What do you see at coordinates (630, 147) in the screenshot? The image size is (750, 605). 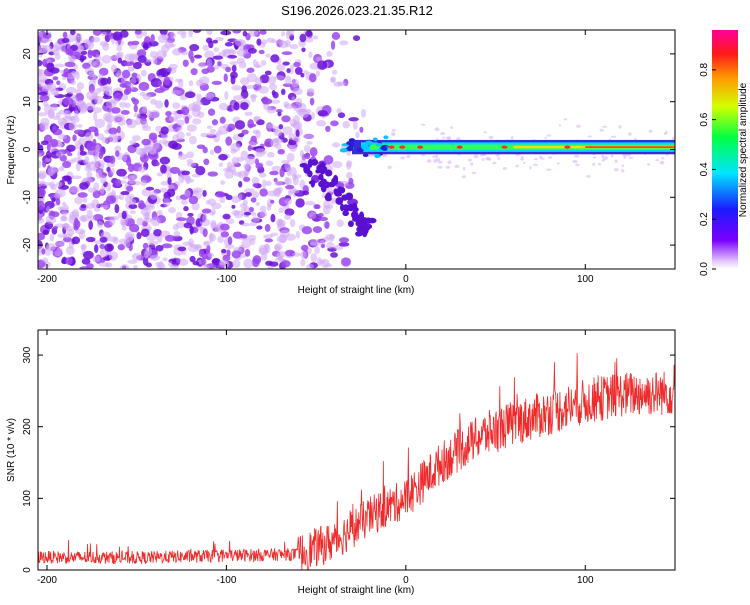 I see `spectral-band-peak` at bounding box center [630, 147].